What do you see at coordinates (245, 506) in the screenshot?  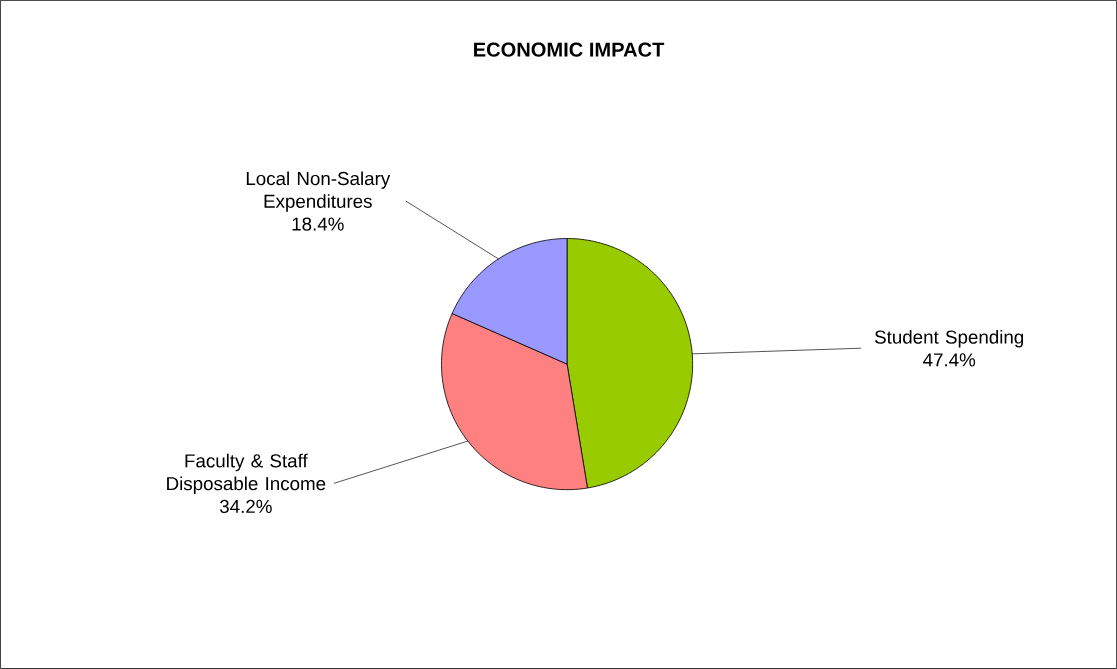 I see `data-label: 34.2%` at bounding box center [245, 506].